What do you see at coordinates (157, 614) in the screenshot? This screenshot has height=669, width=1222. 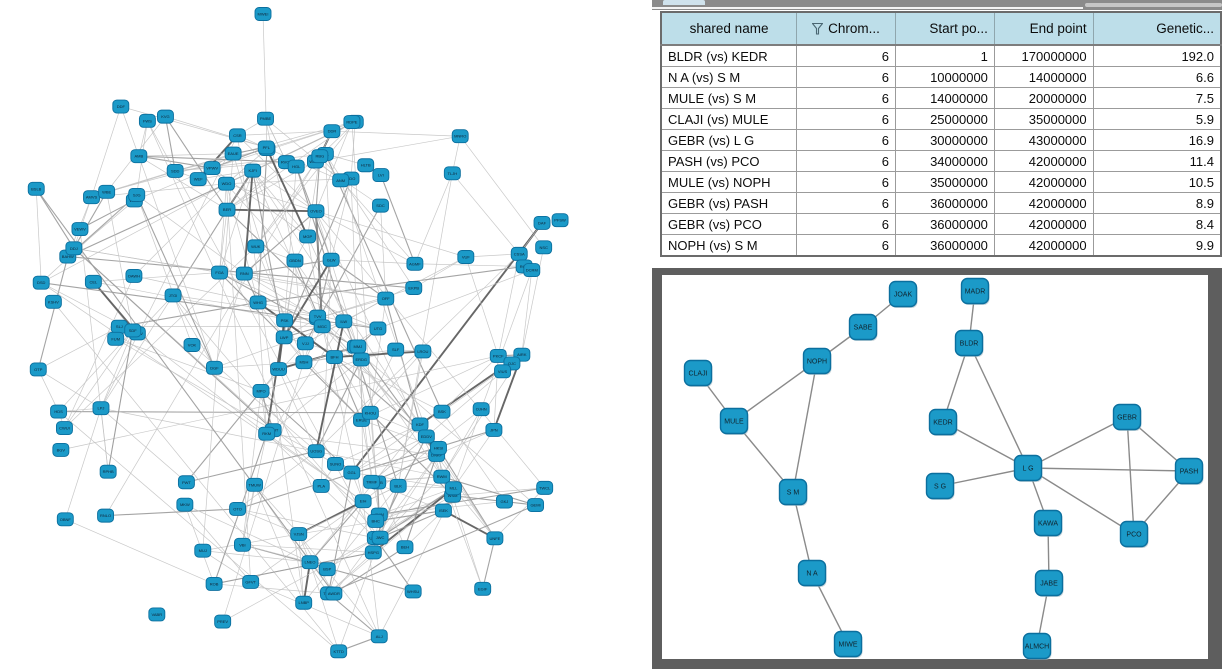 I see `overview-node: VABR` at bounding box center [157, 614].